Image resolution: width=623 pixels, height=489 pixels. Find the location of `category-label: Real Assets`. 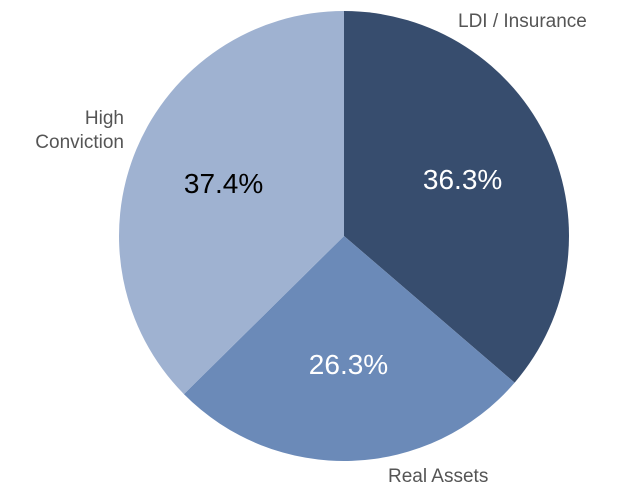

category-label: Real Assets is located at coordinates (438, 476).